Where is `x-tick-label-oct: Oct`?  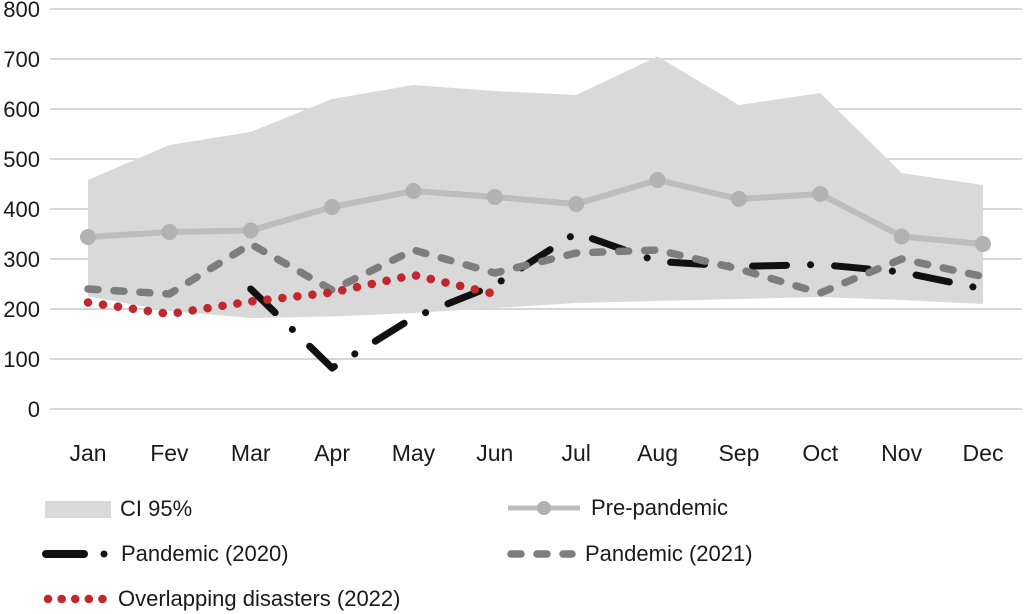
x-tick-label-oct: Oct is located at coordinates (820, 453).